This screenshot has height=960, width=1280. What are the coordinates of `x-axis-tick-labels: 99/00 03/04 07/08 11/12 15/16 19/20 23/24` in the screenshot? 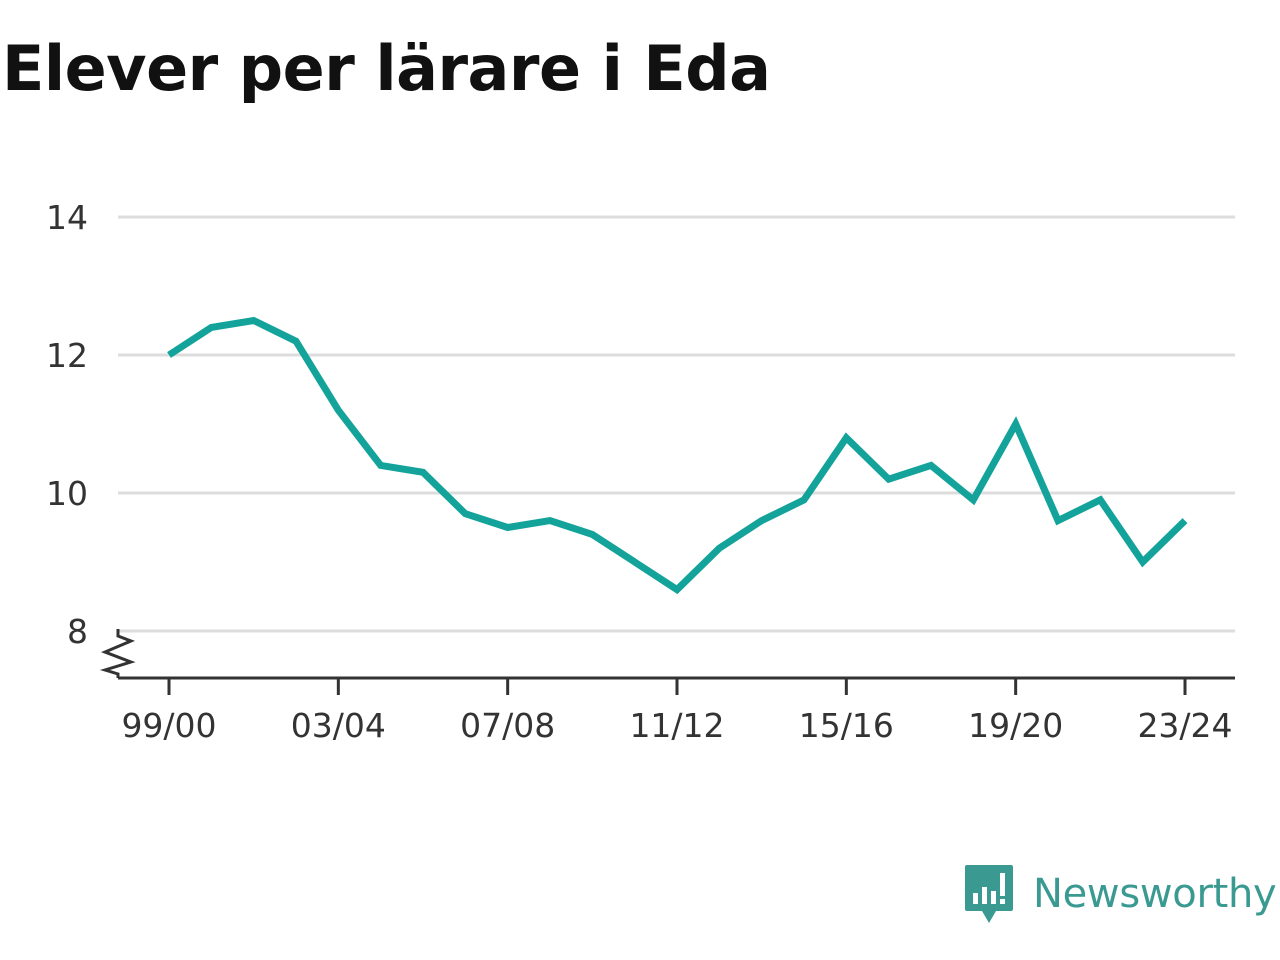 It's located at (677, 711).